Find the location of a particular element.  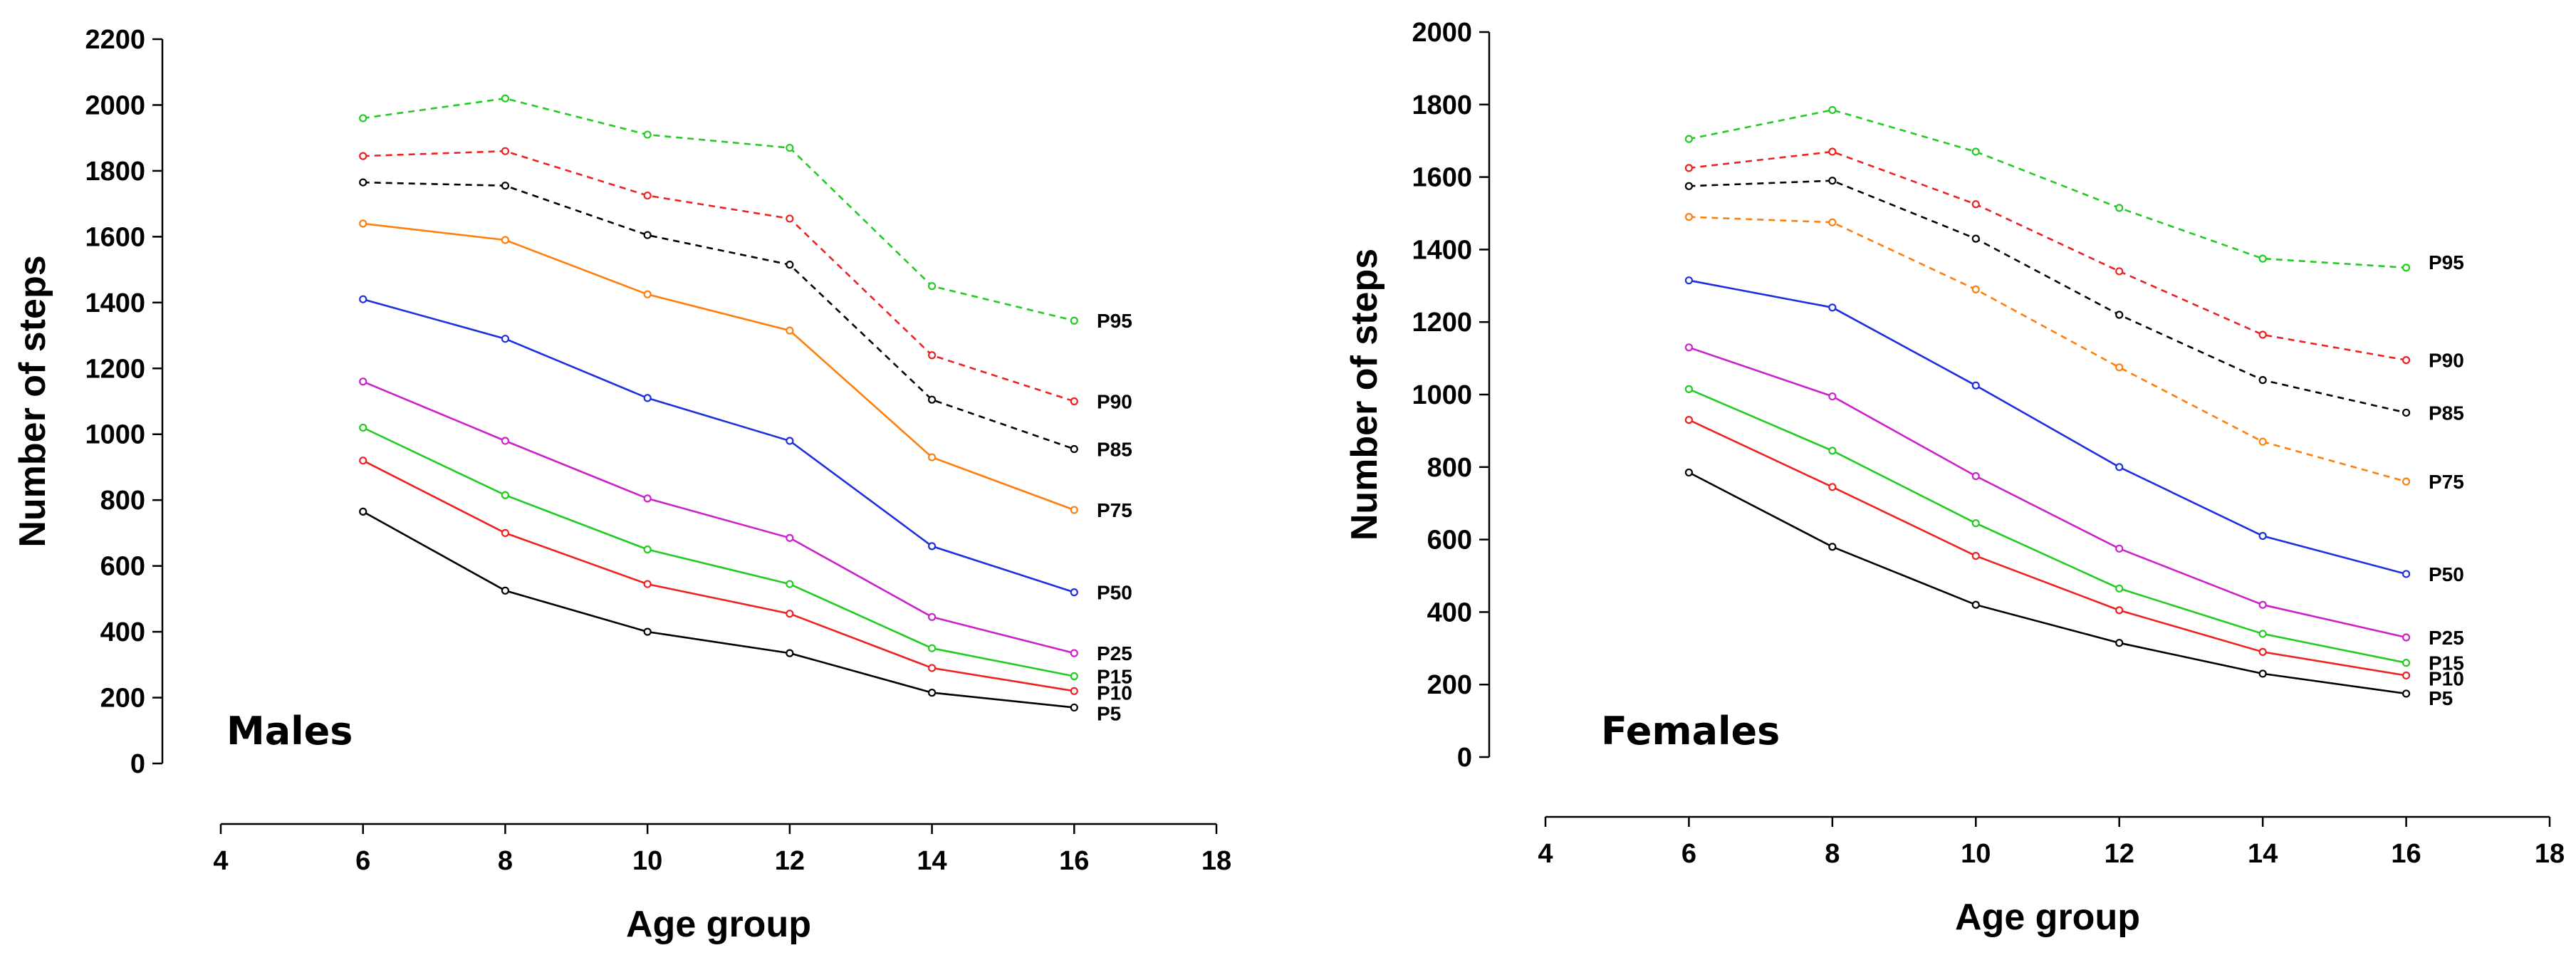

series-p85: P85 is located at coordinates (2074, 300).